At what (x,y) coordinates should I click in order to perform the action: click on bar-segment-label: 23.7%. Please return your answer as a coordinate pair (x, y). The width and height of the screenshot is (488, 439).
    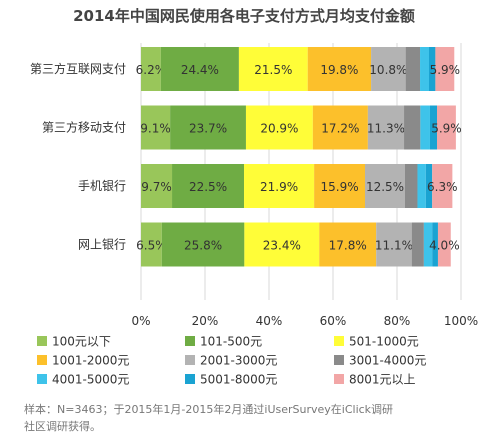
    Looking at the image, I should click on (208, 129).